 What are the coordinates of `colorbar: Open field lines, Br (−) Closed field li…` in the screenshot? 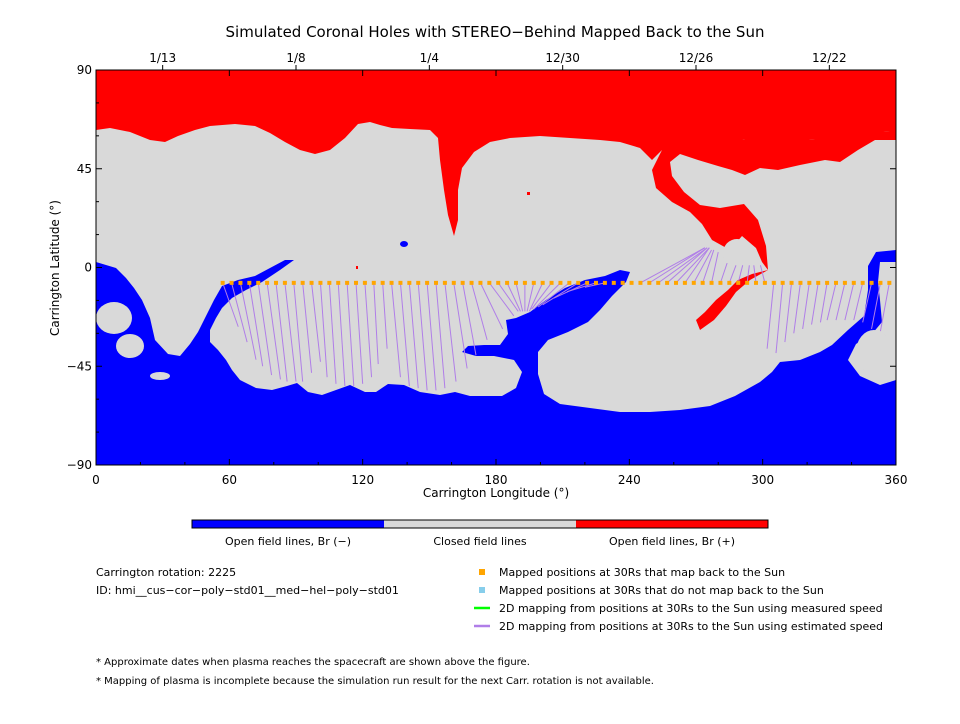 It's located at (480, 533).